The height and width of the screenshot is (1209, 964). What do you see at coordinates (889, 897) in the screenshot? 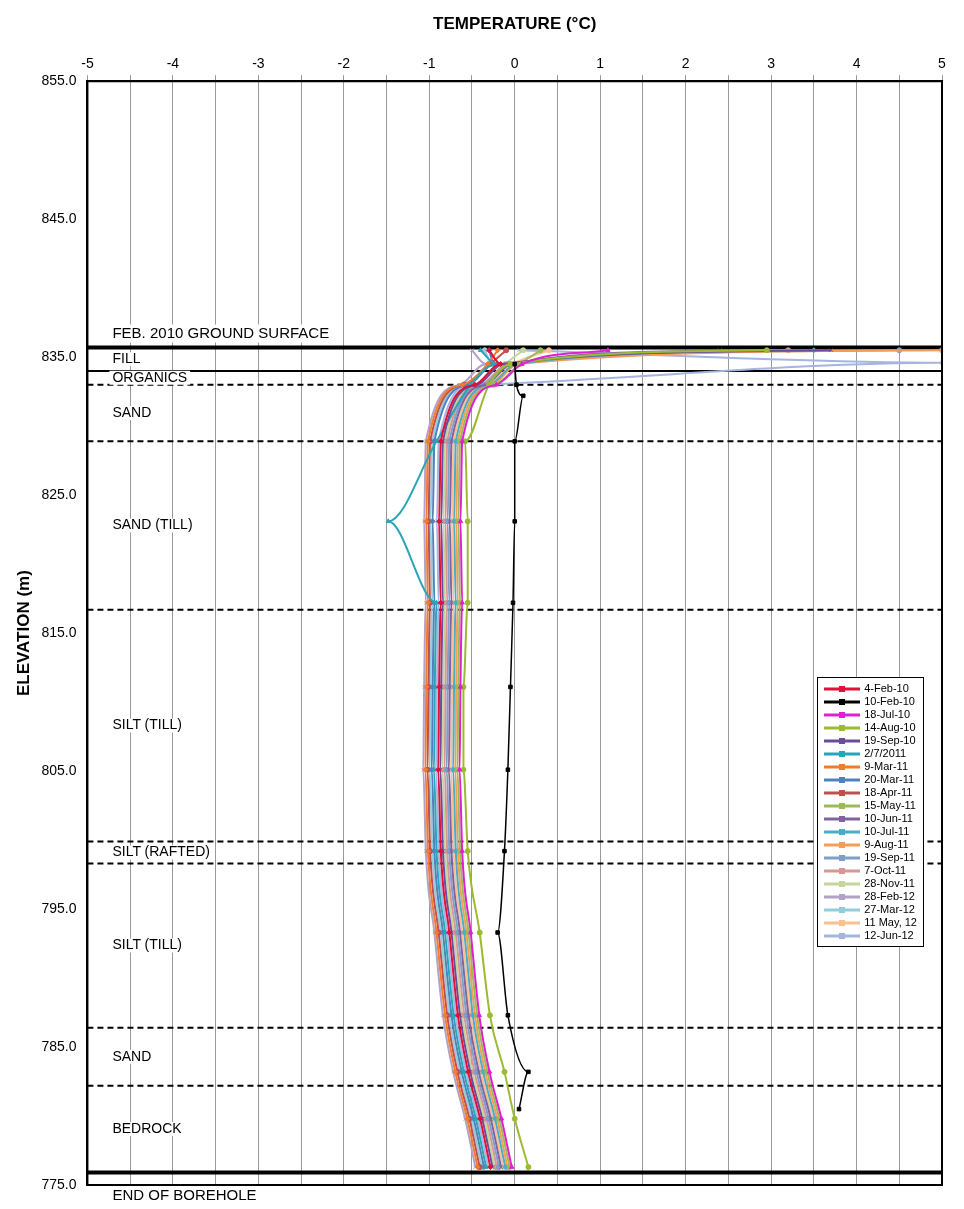
I see `legend-label: 28-Feb-12` at bounding box center [889, 897].